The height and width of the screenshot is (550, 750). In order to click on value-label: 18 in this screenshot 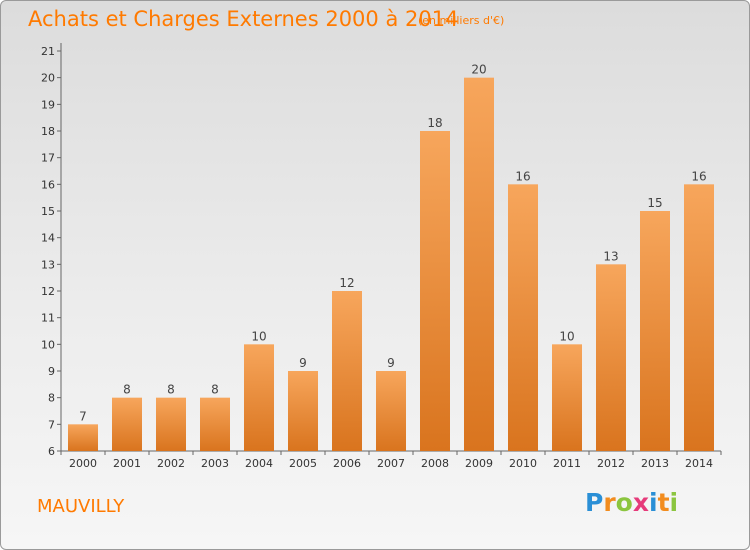, I will do `click(434, 123)`.